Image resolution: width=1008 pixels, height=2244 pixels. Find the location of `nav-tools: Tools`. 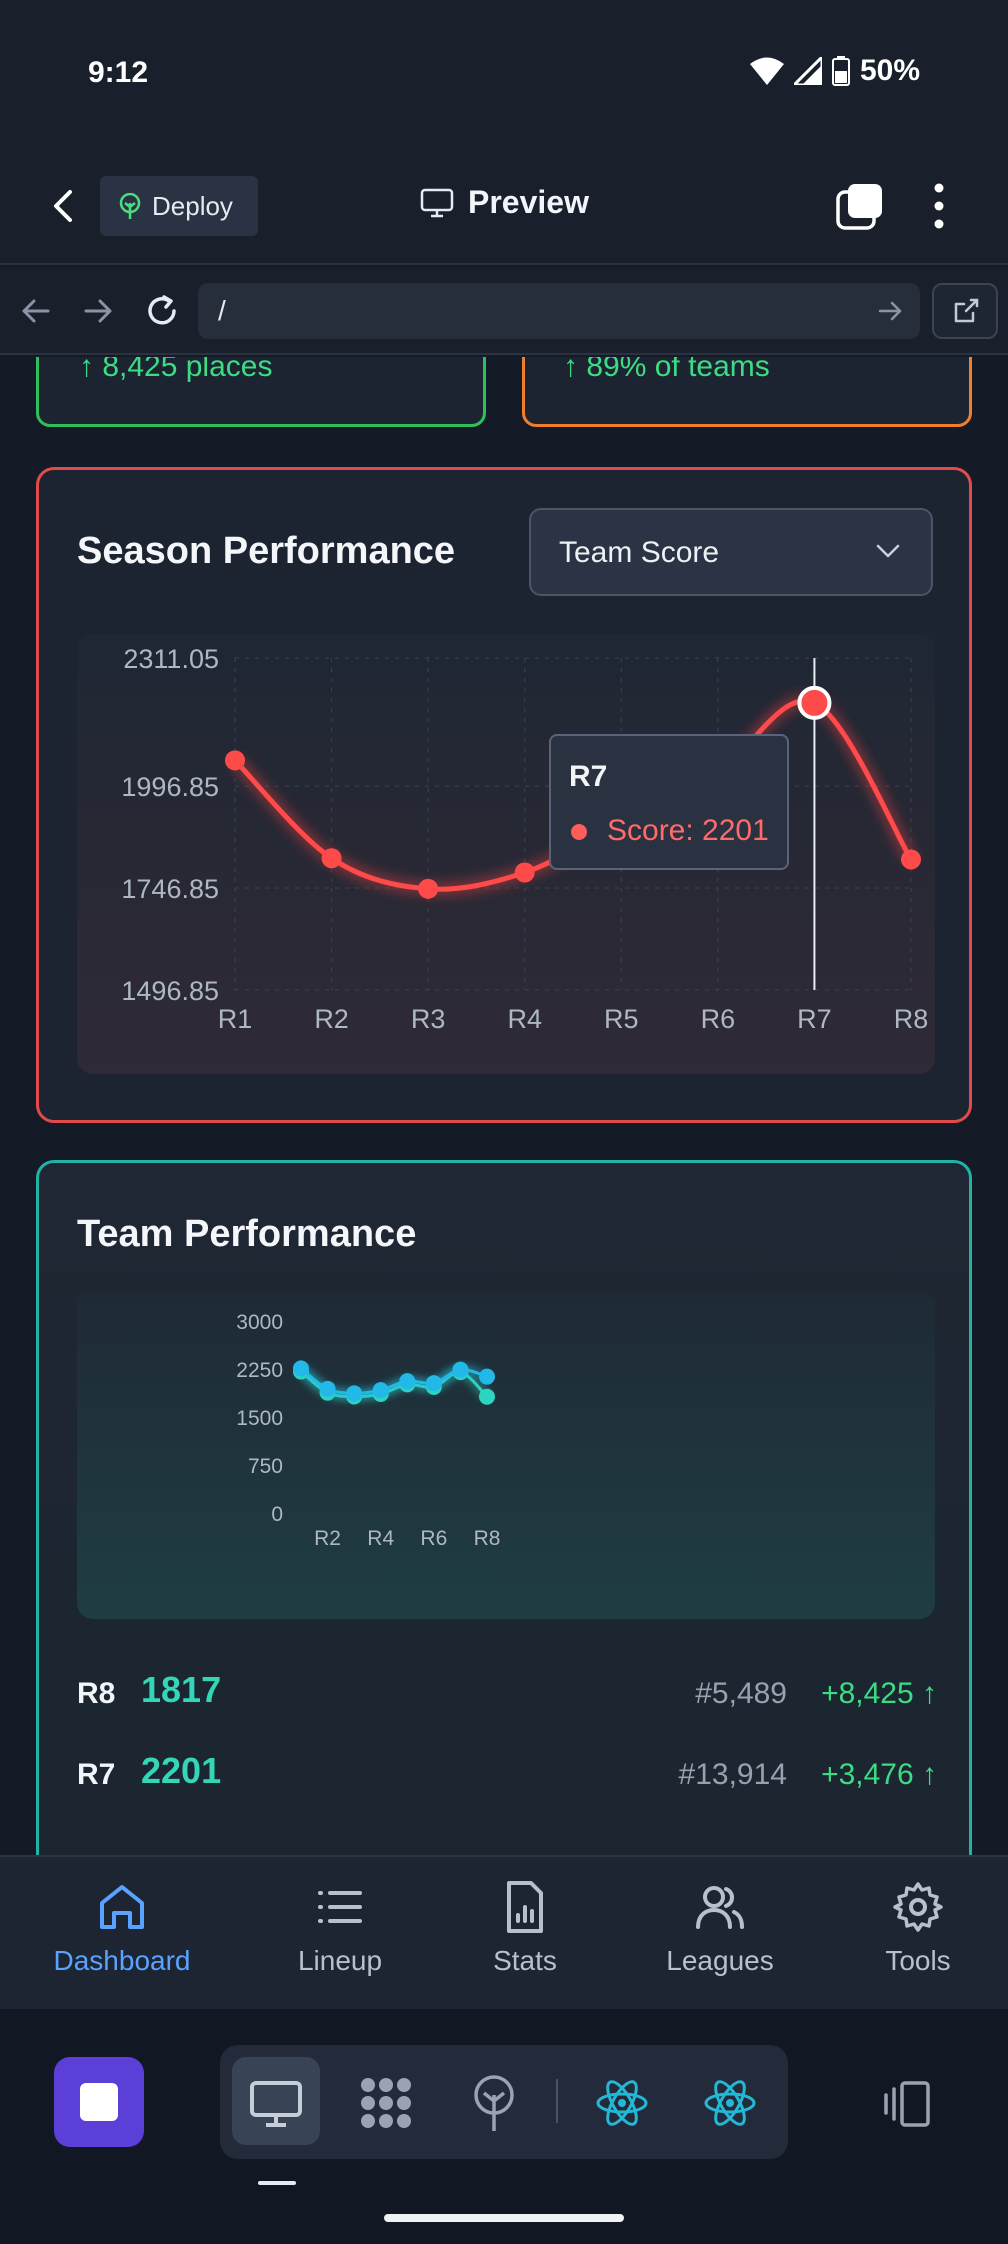

nav-tools: Tools is located at coordinates (918, 1928).